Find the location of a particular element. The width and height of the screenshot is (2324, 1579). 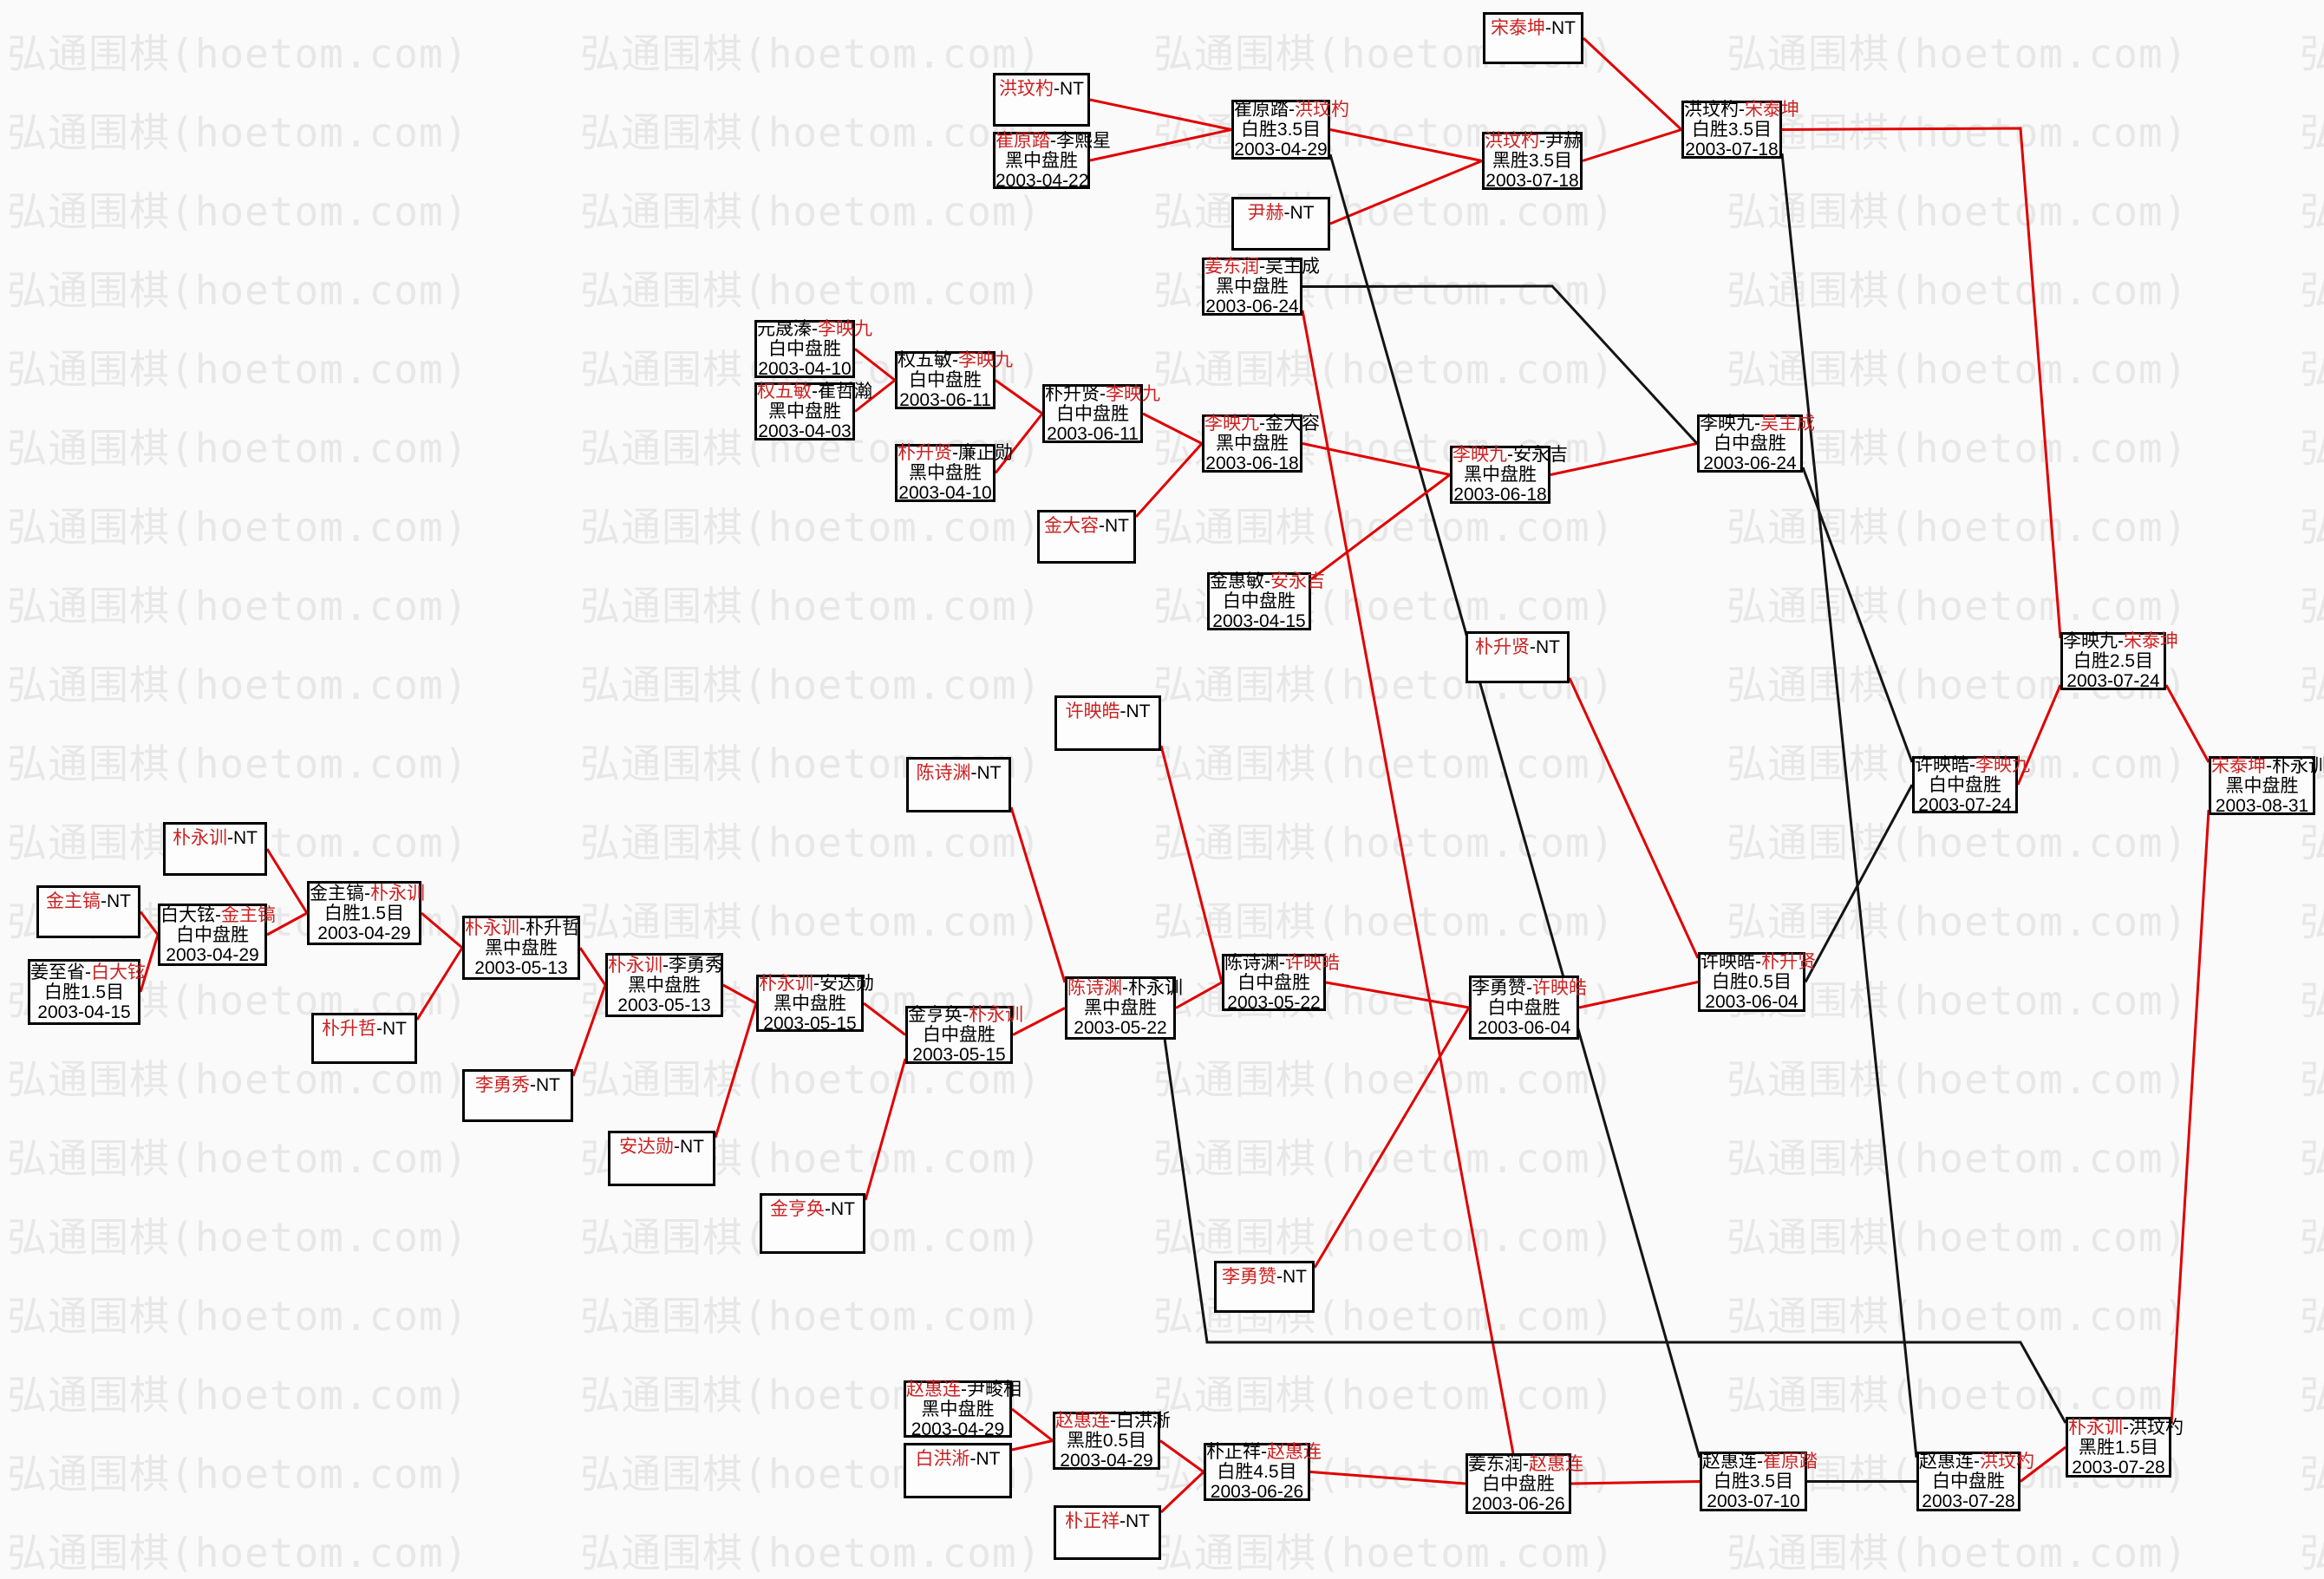

match-box: 朴永训-朴升哲 黑中盘胜 2003-05-13 is located at coordinates (521, 948).